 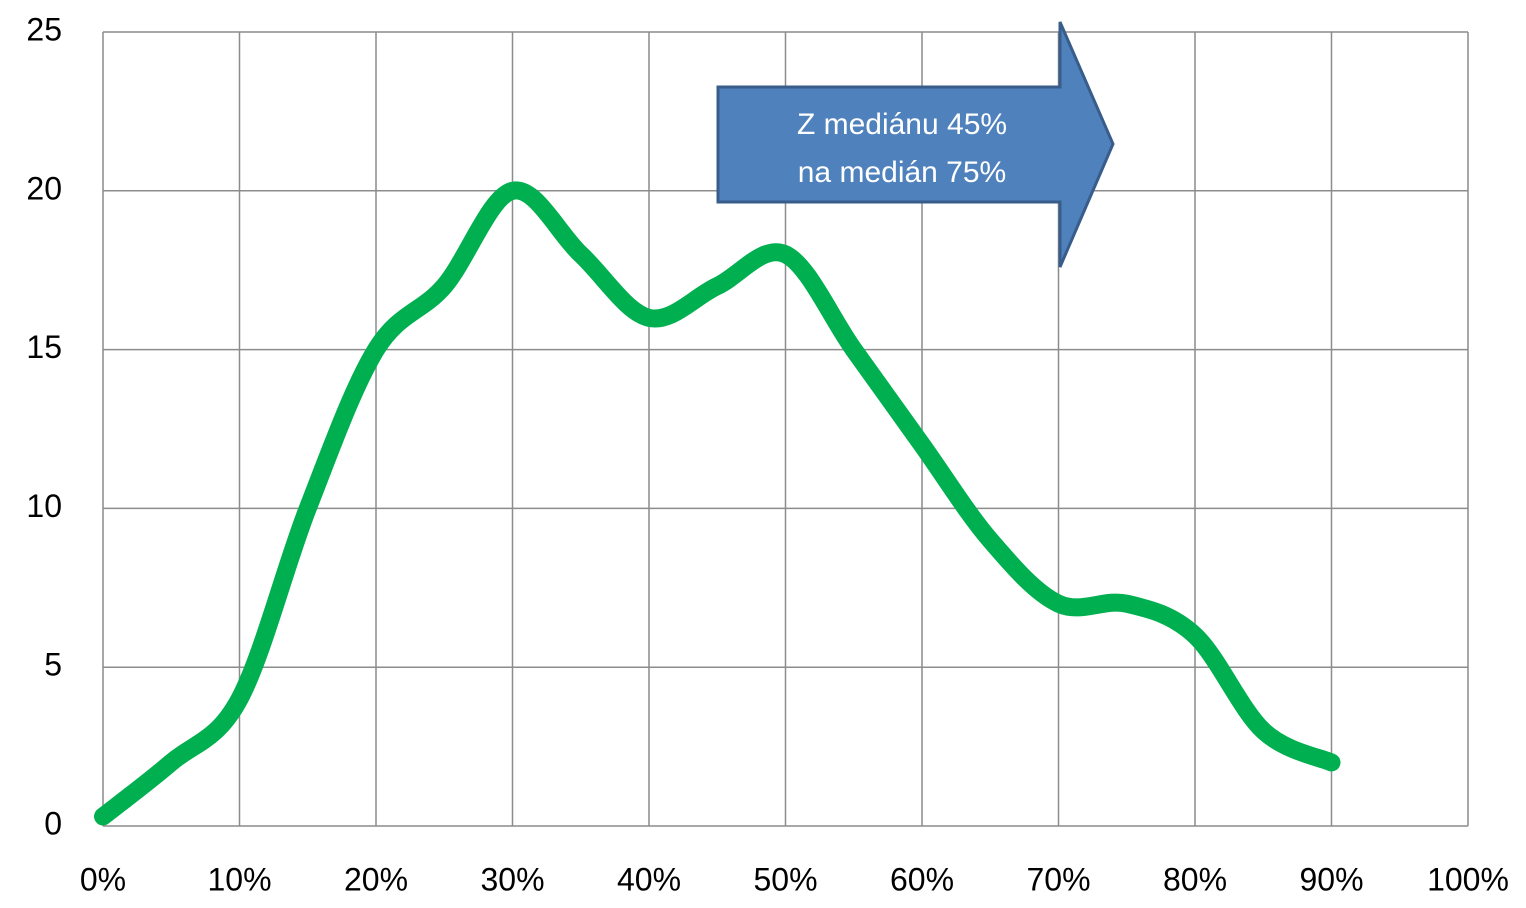 What do you see at coordinates (1331, 879) in the screenshot?
I see `x-tick-label: 90%` at bounding box center [1331, 879].